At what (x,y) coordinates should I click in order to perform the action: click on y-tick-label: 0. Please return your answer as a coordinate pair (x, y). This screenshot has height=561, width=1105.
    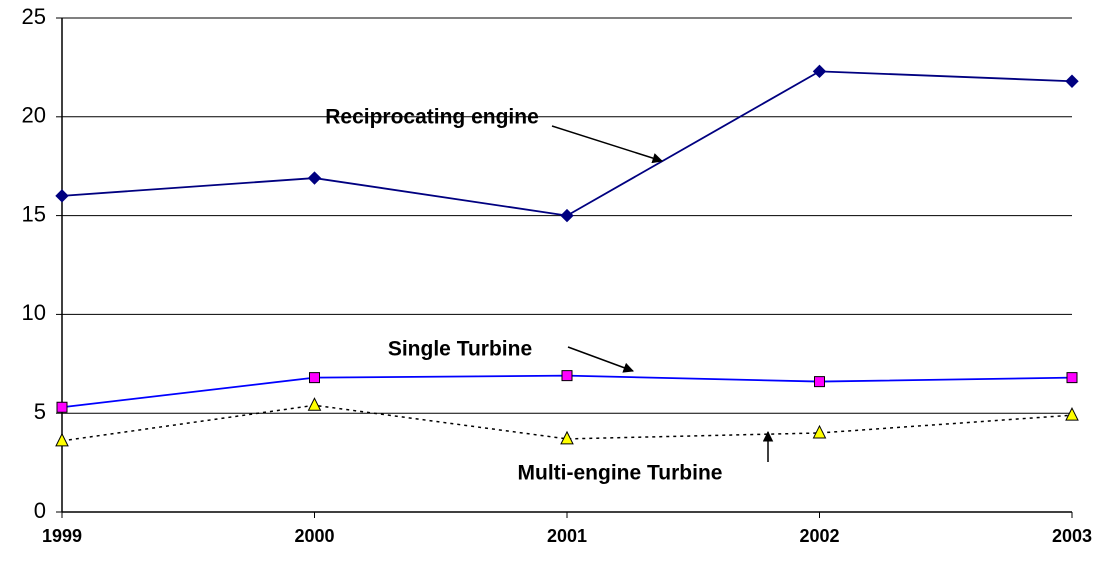
    Looking at the image, I should click on (40, 510).